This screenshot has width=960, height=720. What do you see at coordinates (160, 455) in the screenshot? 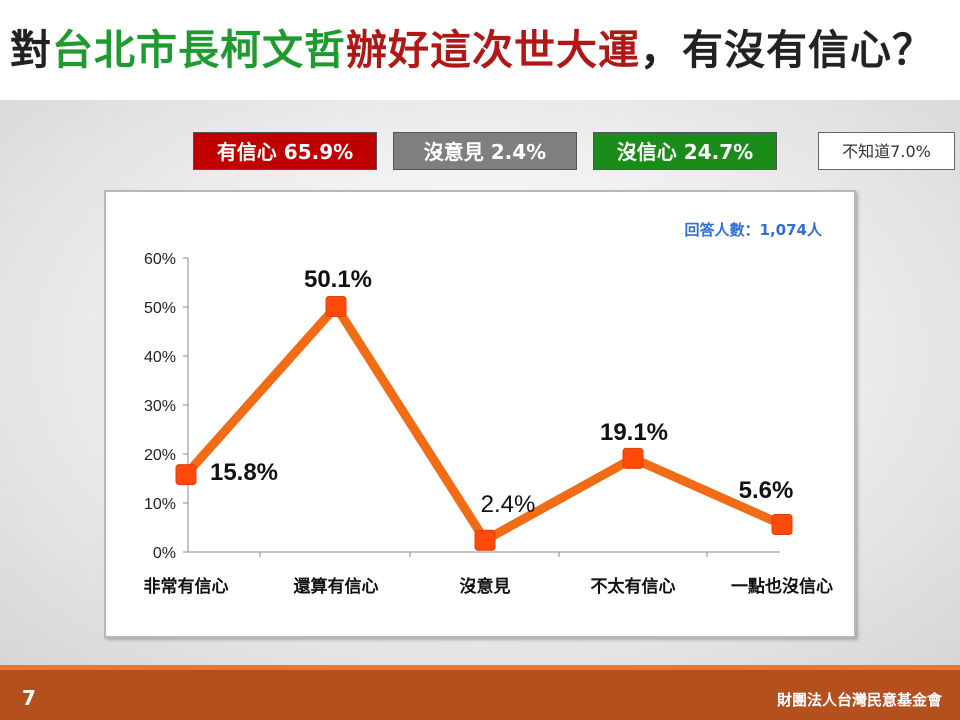
I see `y-tick-label: 20%` at bounding box center [160, 455].